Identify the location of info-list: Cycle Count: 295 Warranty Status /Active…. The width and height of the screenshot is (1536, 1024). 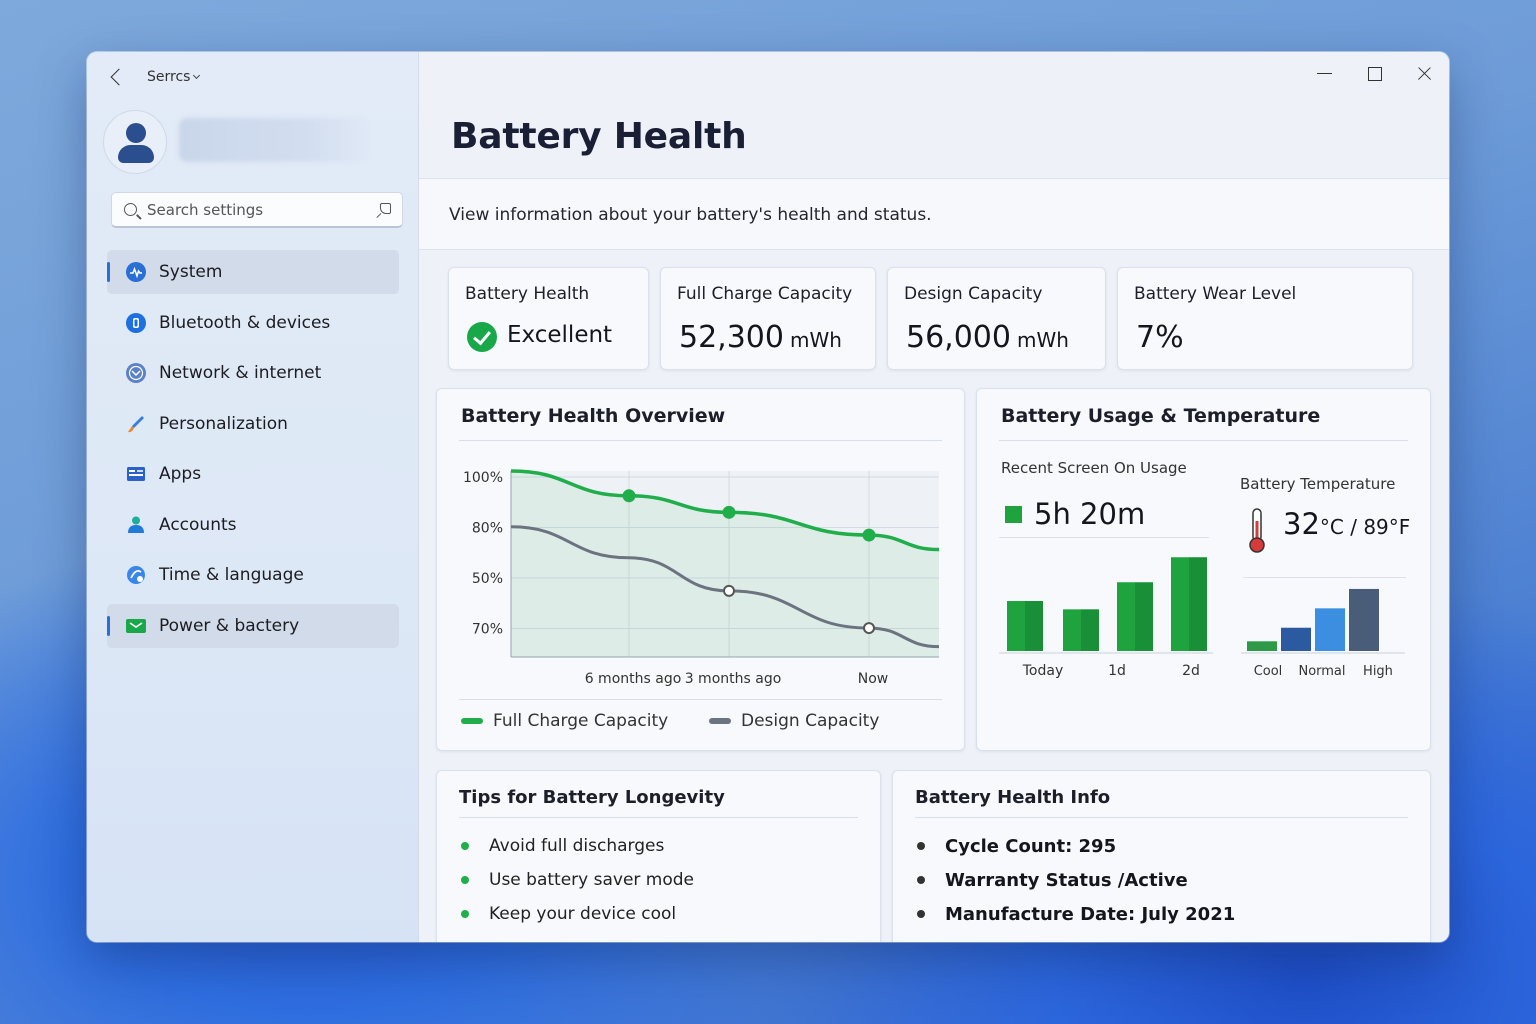
(1076, 880).